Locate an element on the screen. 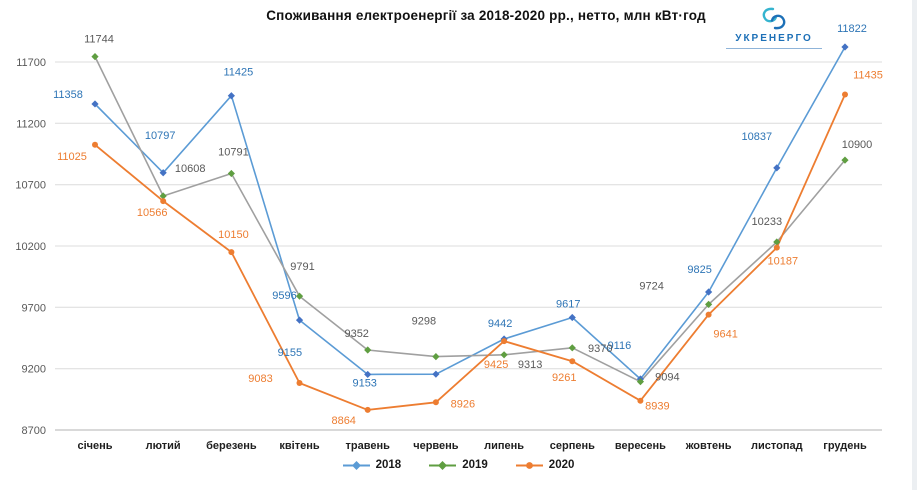 Image resolution: width=917 pixels, height=490 pixels. data-label-2020: 9261 is located at coordinates (564, 378).